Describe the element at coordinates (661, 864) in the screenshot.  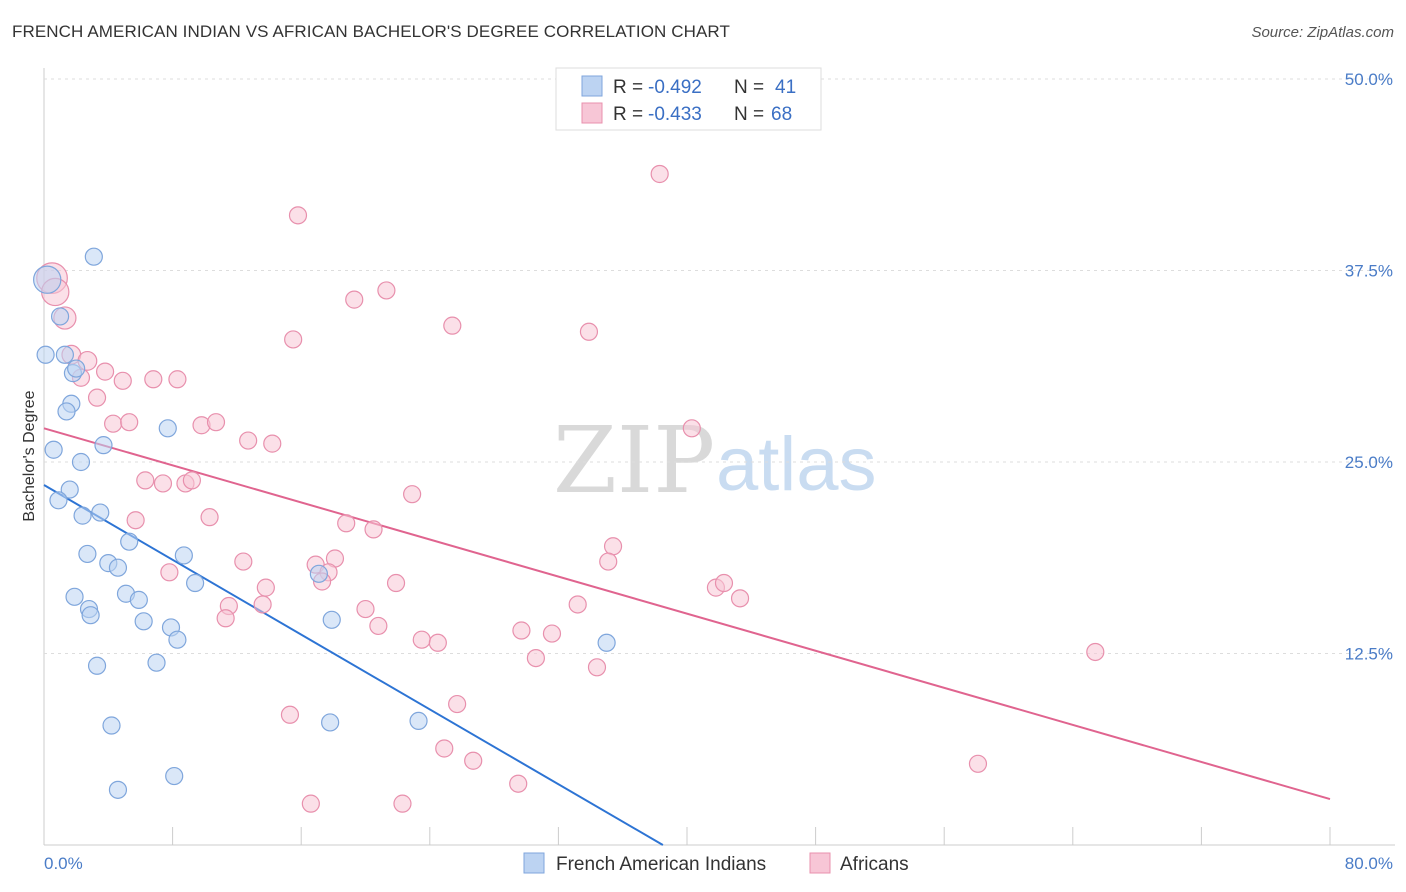
I see `series-label-french-american-indians: French American Indians` at that location.